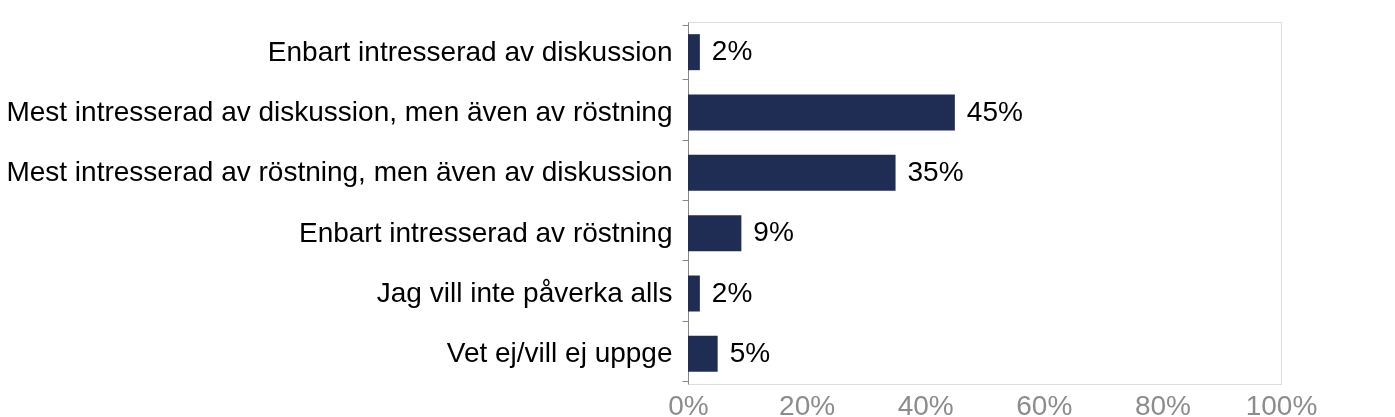 The image size is (1395, 417). Describe the element at coordinates (1281, 403) in the screenshot. I see `x-tick-label: 100%` at that location.